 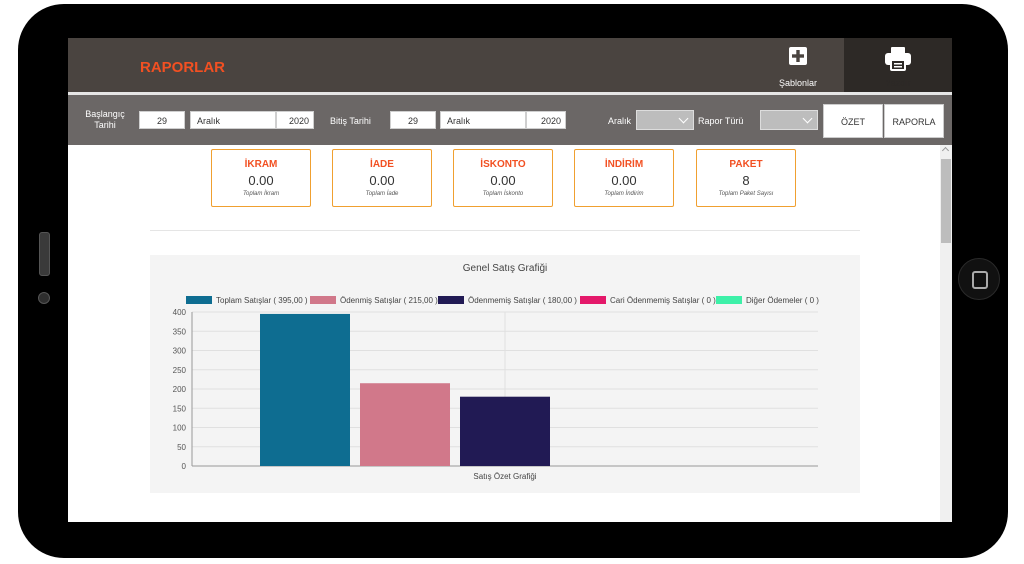 I want to click on y-tick-label: 150, so click(x=180, y=408).